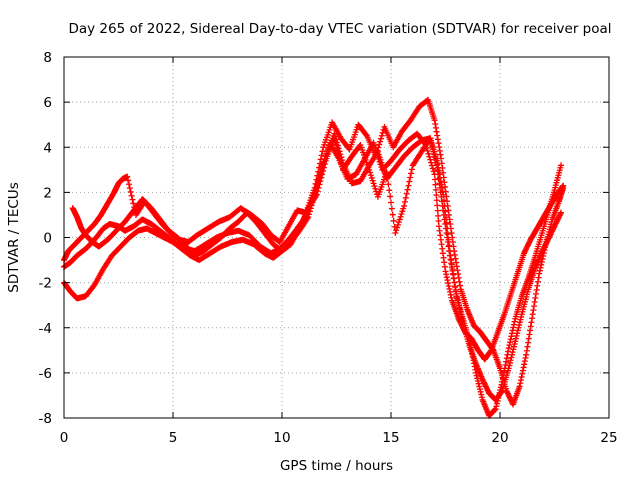 This screenshot has width=640, height=480. Describe the element at coordinates (47, 148) in the screenshot. I see `y-tick-label: 4` at that location.